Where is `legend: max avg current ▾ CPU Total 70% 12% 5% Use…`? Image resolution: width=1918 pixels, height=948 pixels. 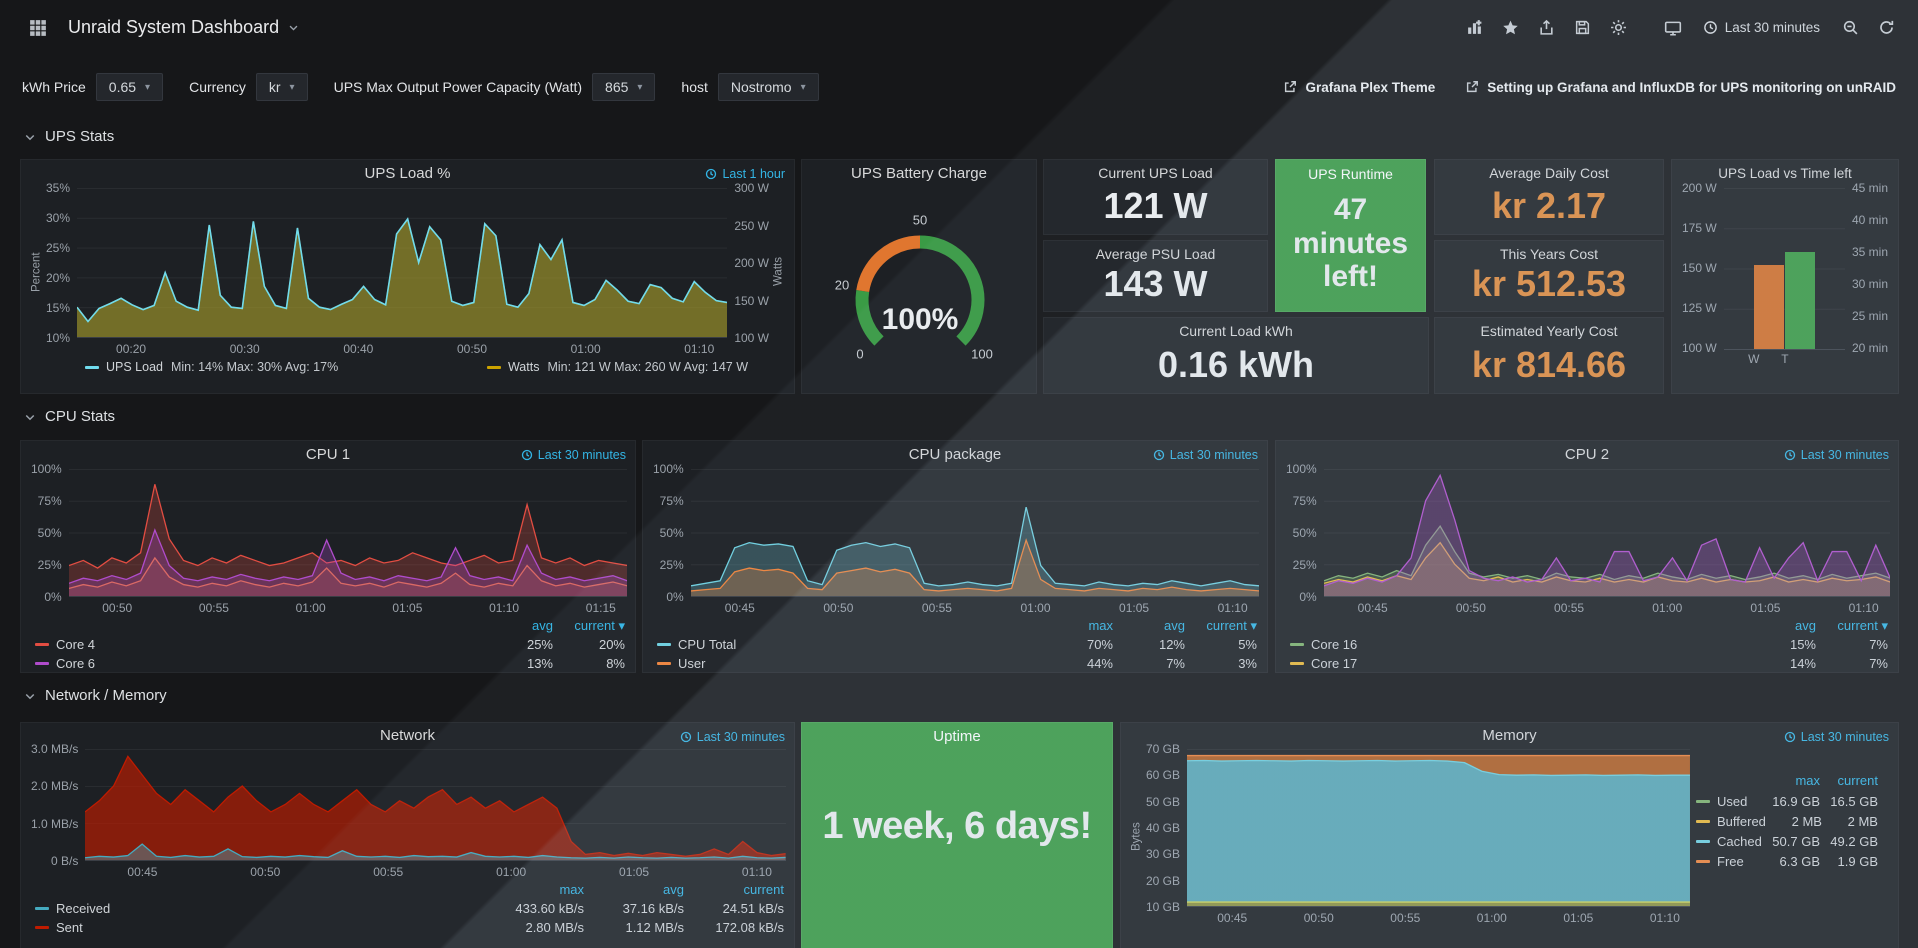 legend: max avg current ▾ CPU Total 70% 12% 5% Use… is located at coordinates (955, 644).